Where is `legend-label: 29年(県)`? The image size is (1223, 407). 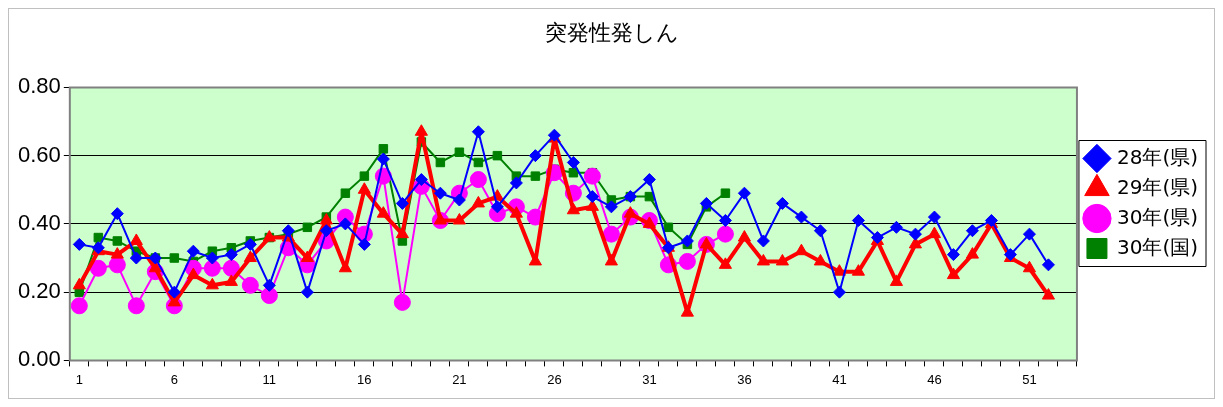
legend-label: 29年(県) is located at coordinates (1157, 186).